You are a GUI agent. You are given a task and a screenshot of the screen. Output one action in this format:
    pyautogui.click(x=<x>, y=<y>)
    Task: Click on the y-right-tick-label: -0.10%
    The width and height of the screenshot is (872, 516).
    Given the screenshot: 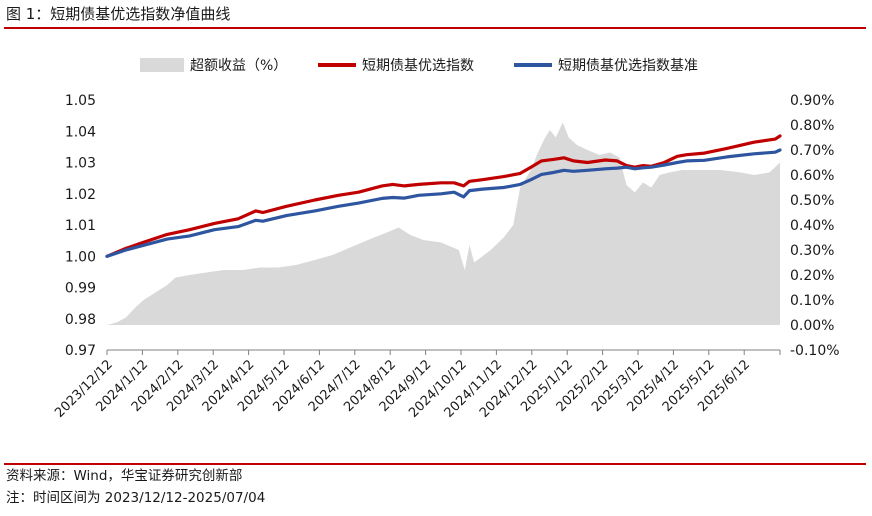 What is the action you would take?
    pyautogui.click(x=815, y=351)
    